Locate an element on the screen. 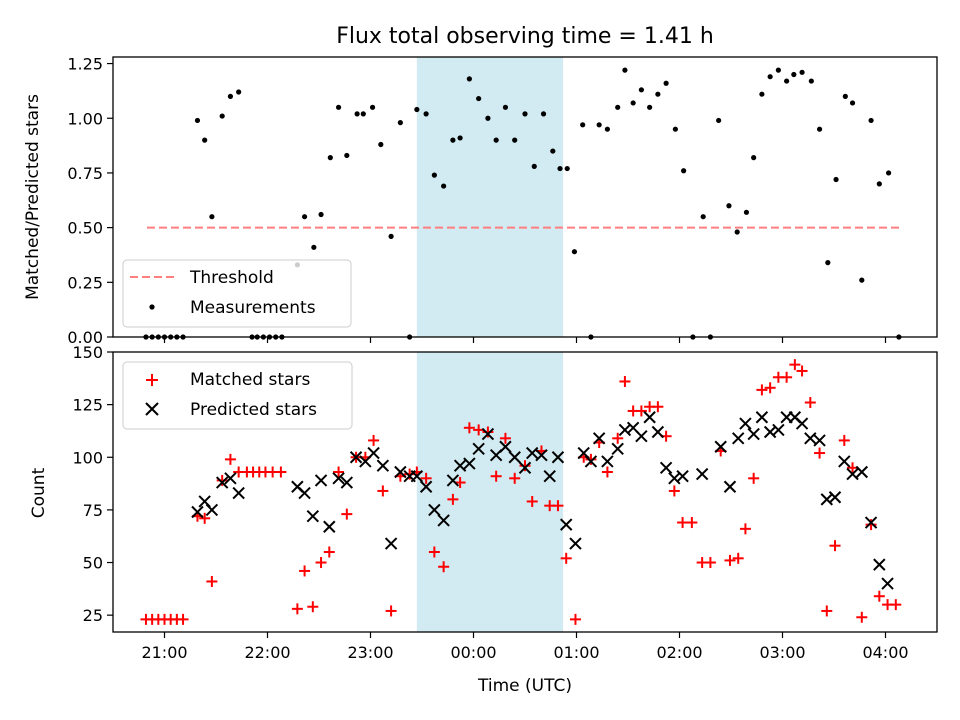 This screenshot has width=960, height=720. x-tick-label: 01:00 is located at coordinates (576, 652).